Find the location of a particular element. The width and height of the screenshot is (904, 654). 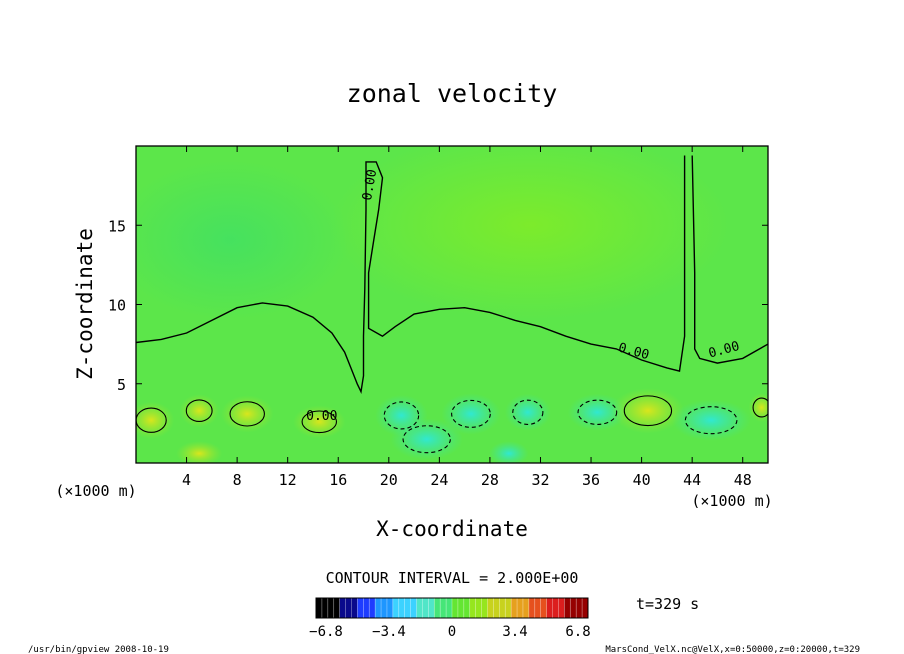

x-tick-label: 8 is located at coordinates (237, 480).